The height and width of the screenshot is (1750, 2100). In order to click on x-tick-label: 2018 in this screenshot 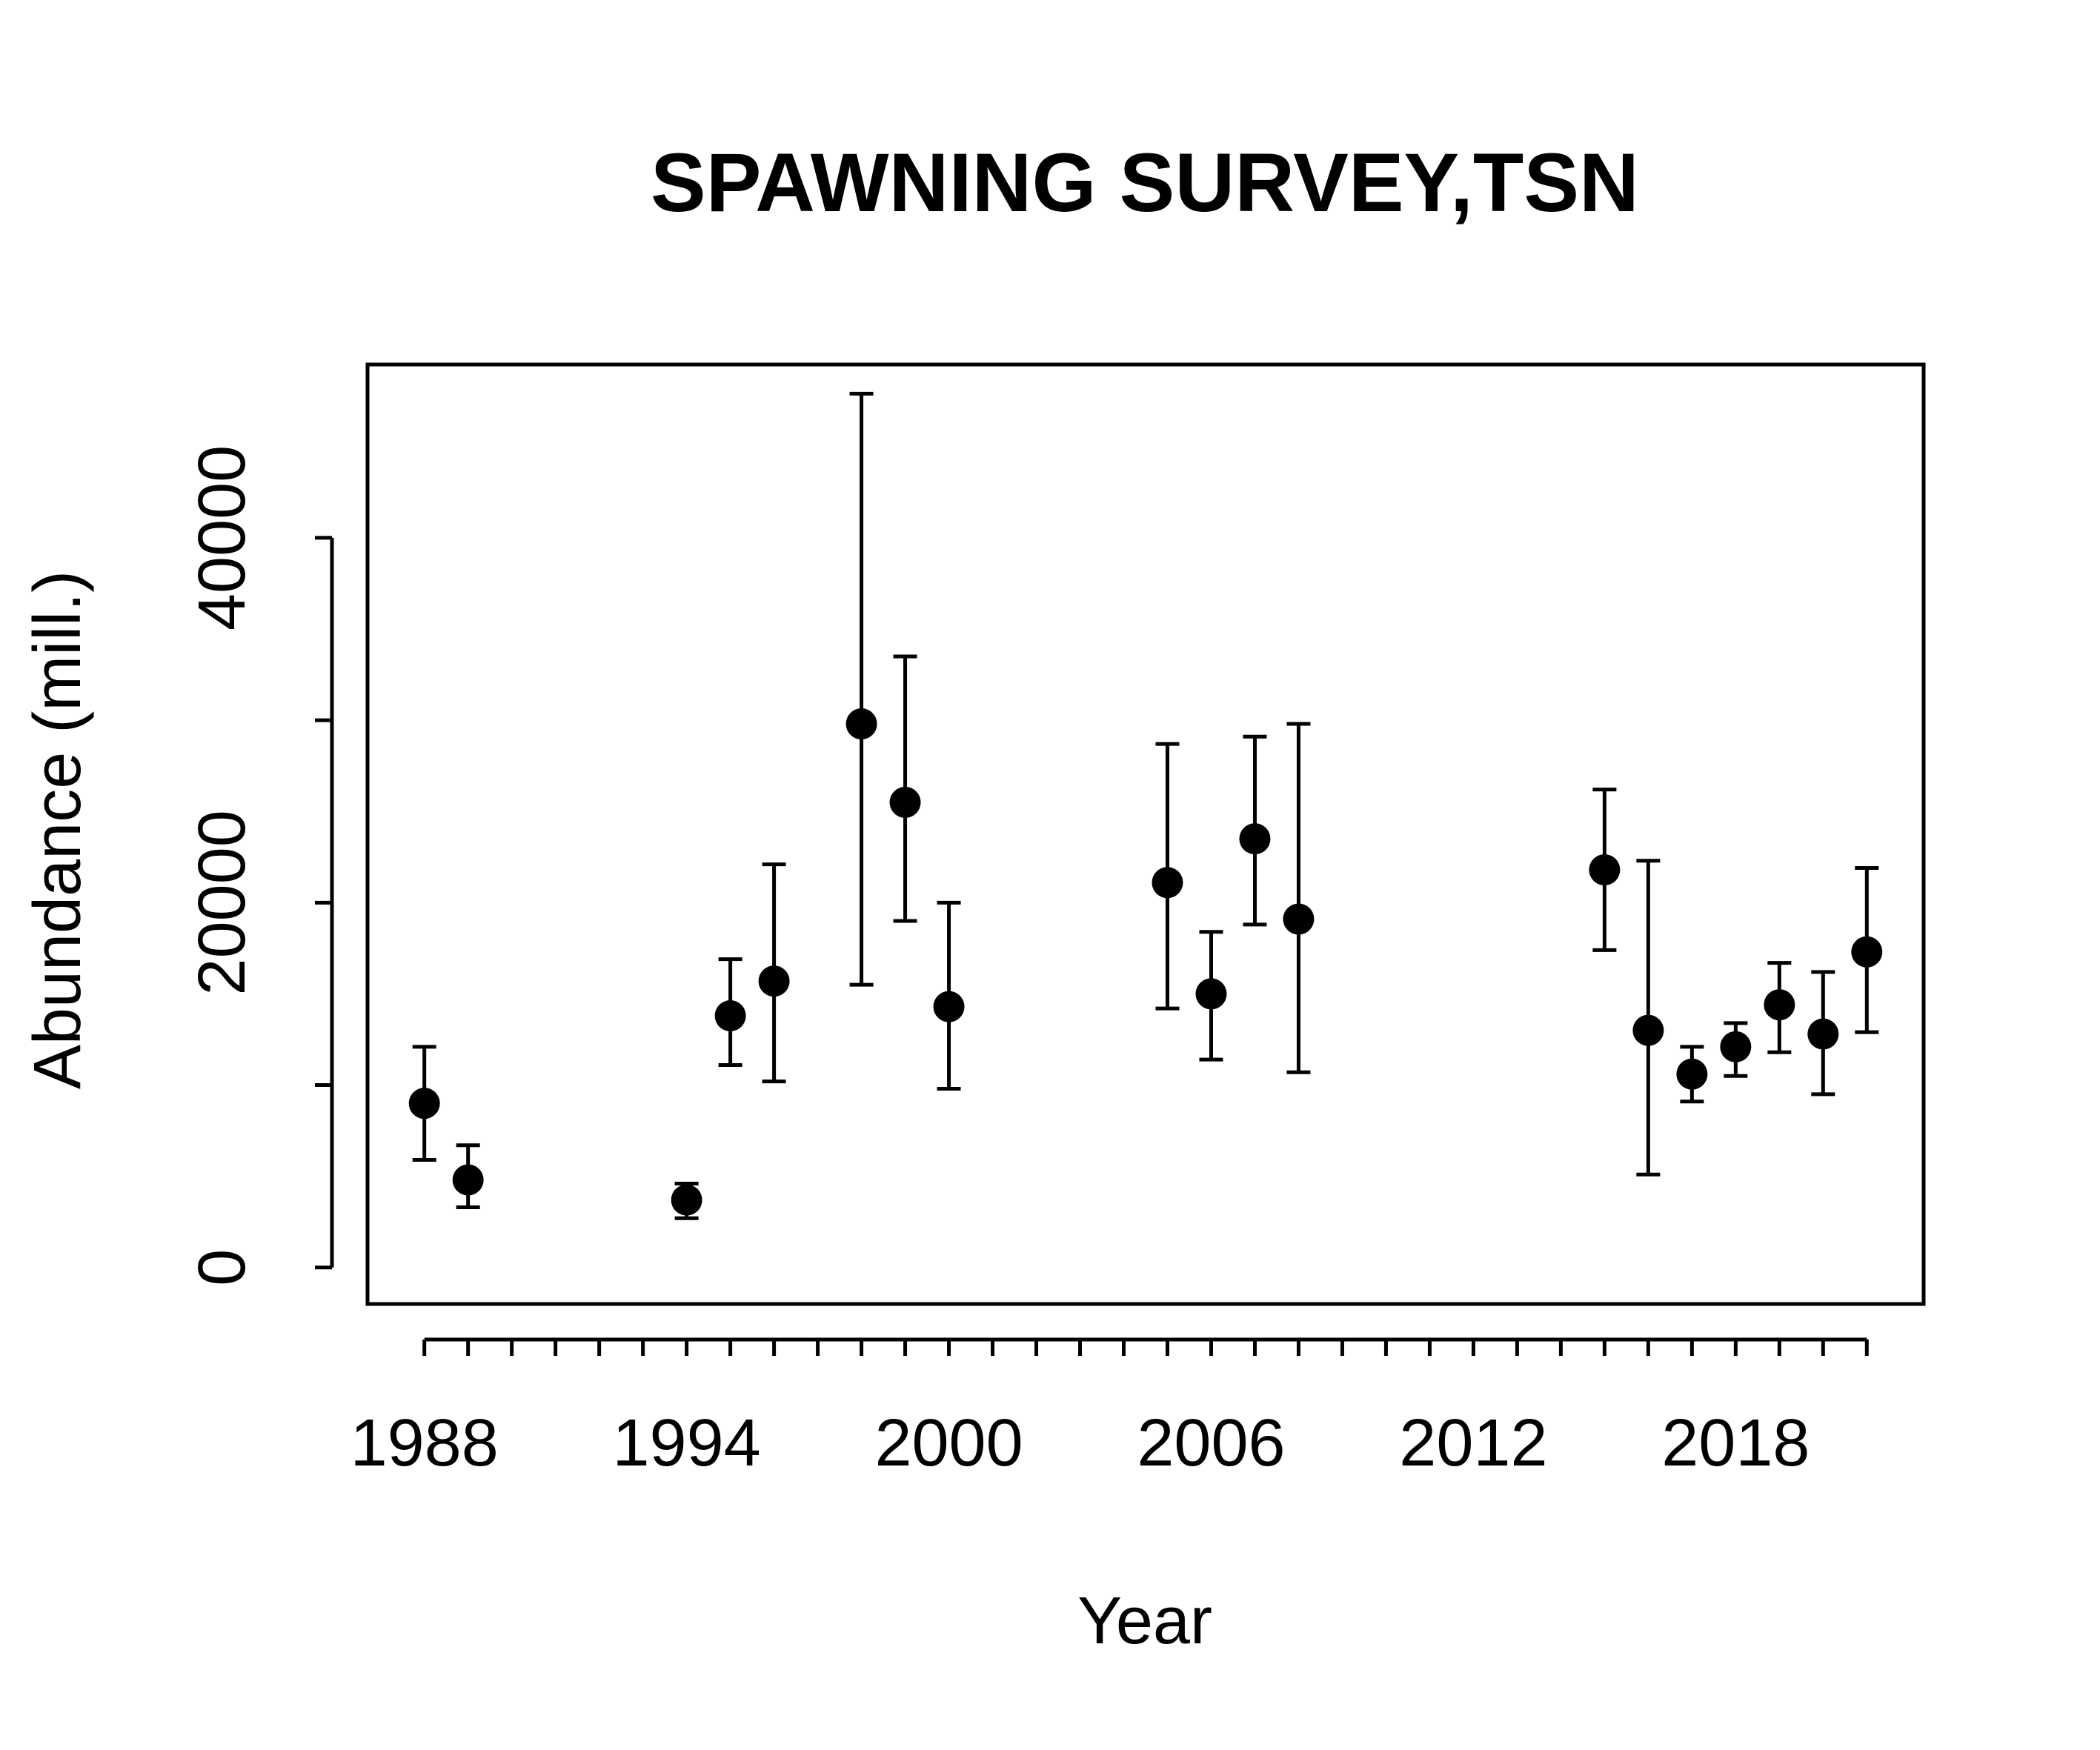, I will do `click(1736, 1443)`.